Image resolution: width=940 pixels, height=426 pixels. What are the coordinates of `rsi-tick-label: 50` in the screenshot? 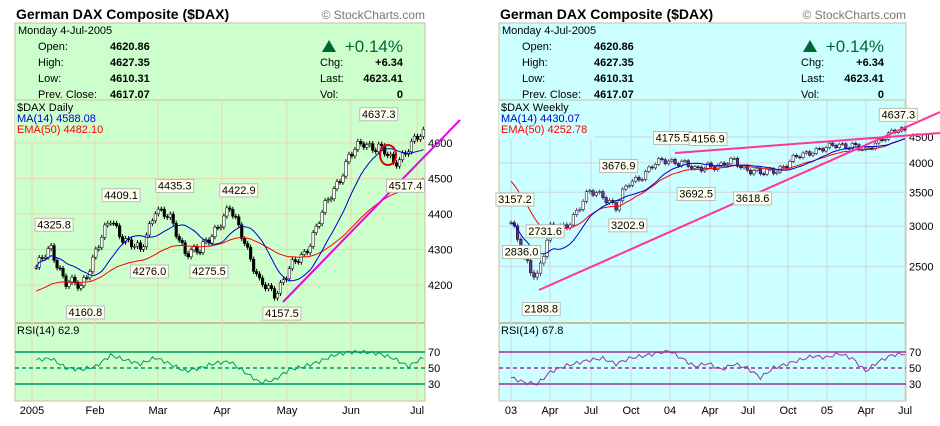 It's located at (434, 369).